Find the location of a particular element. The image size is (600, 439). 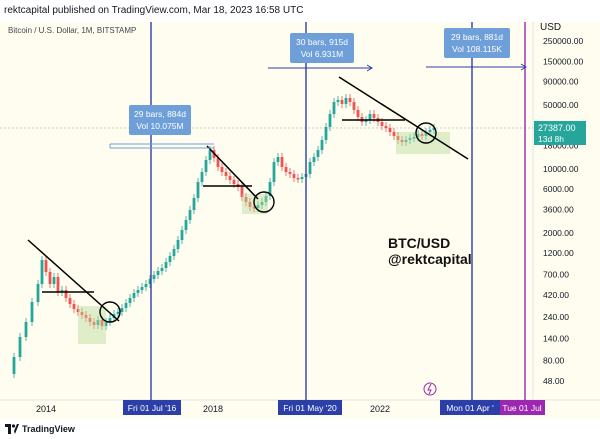

marker-label-3-bg is located at coordinates (470, 407).